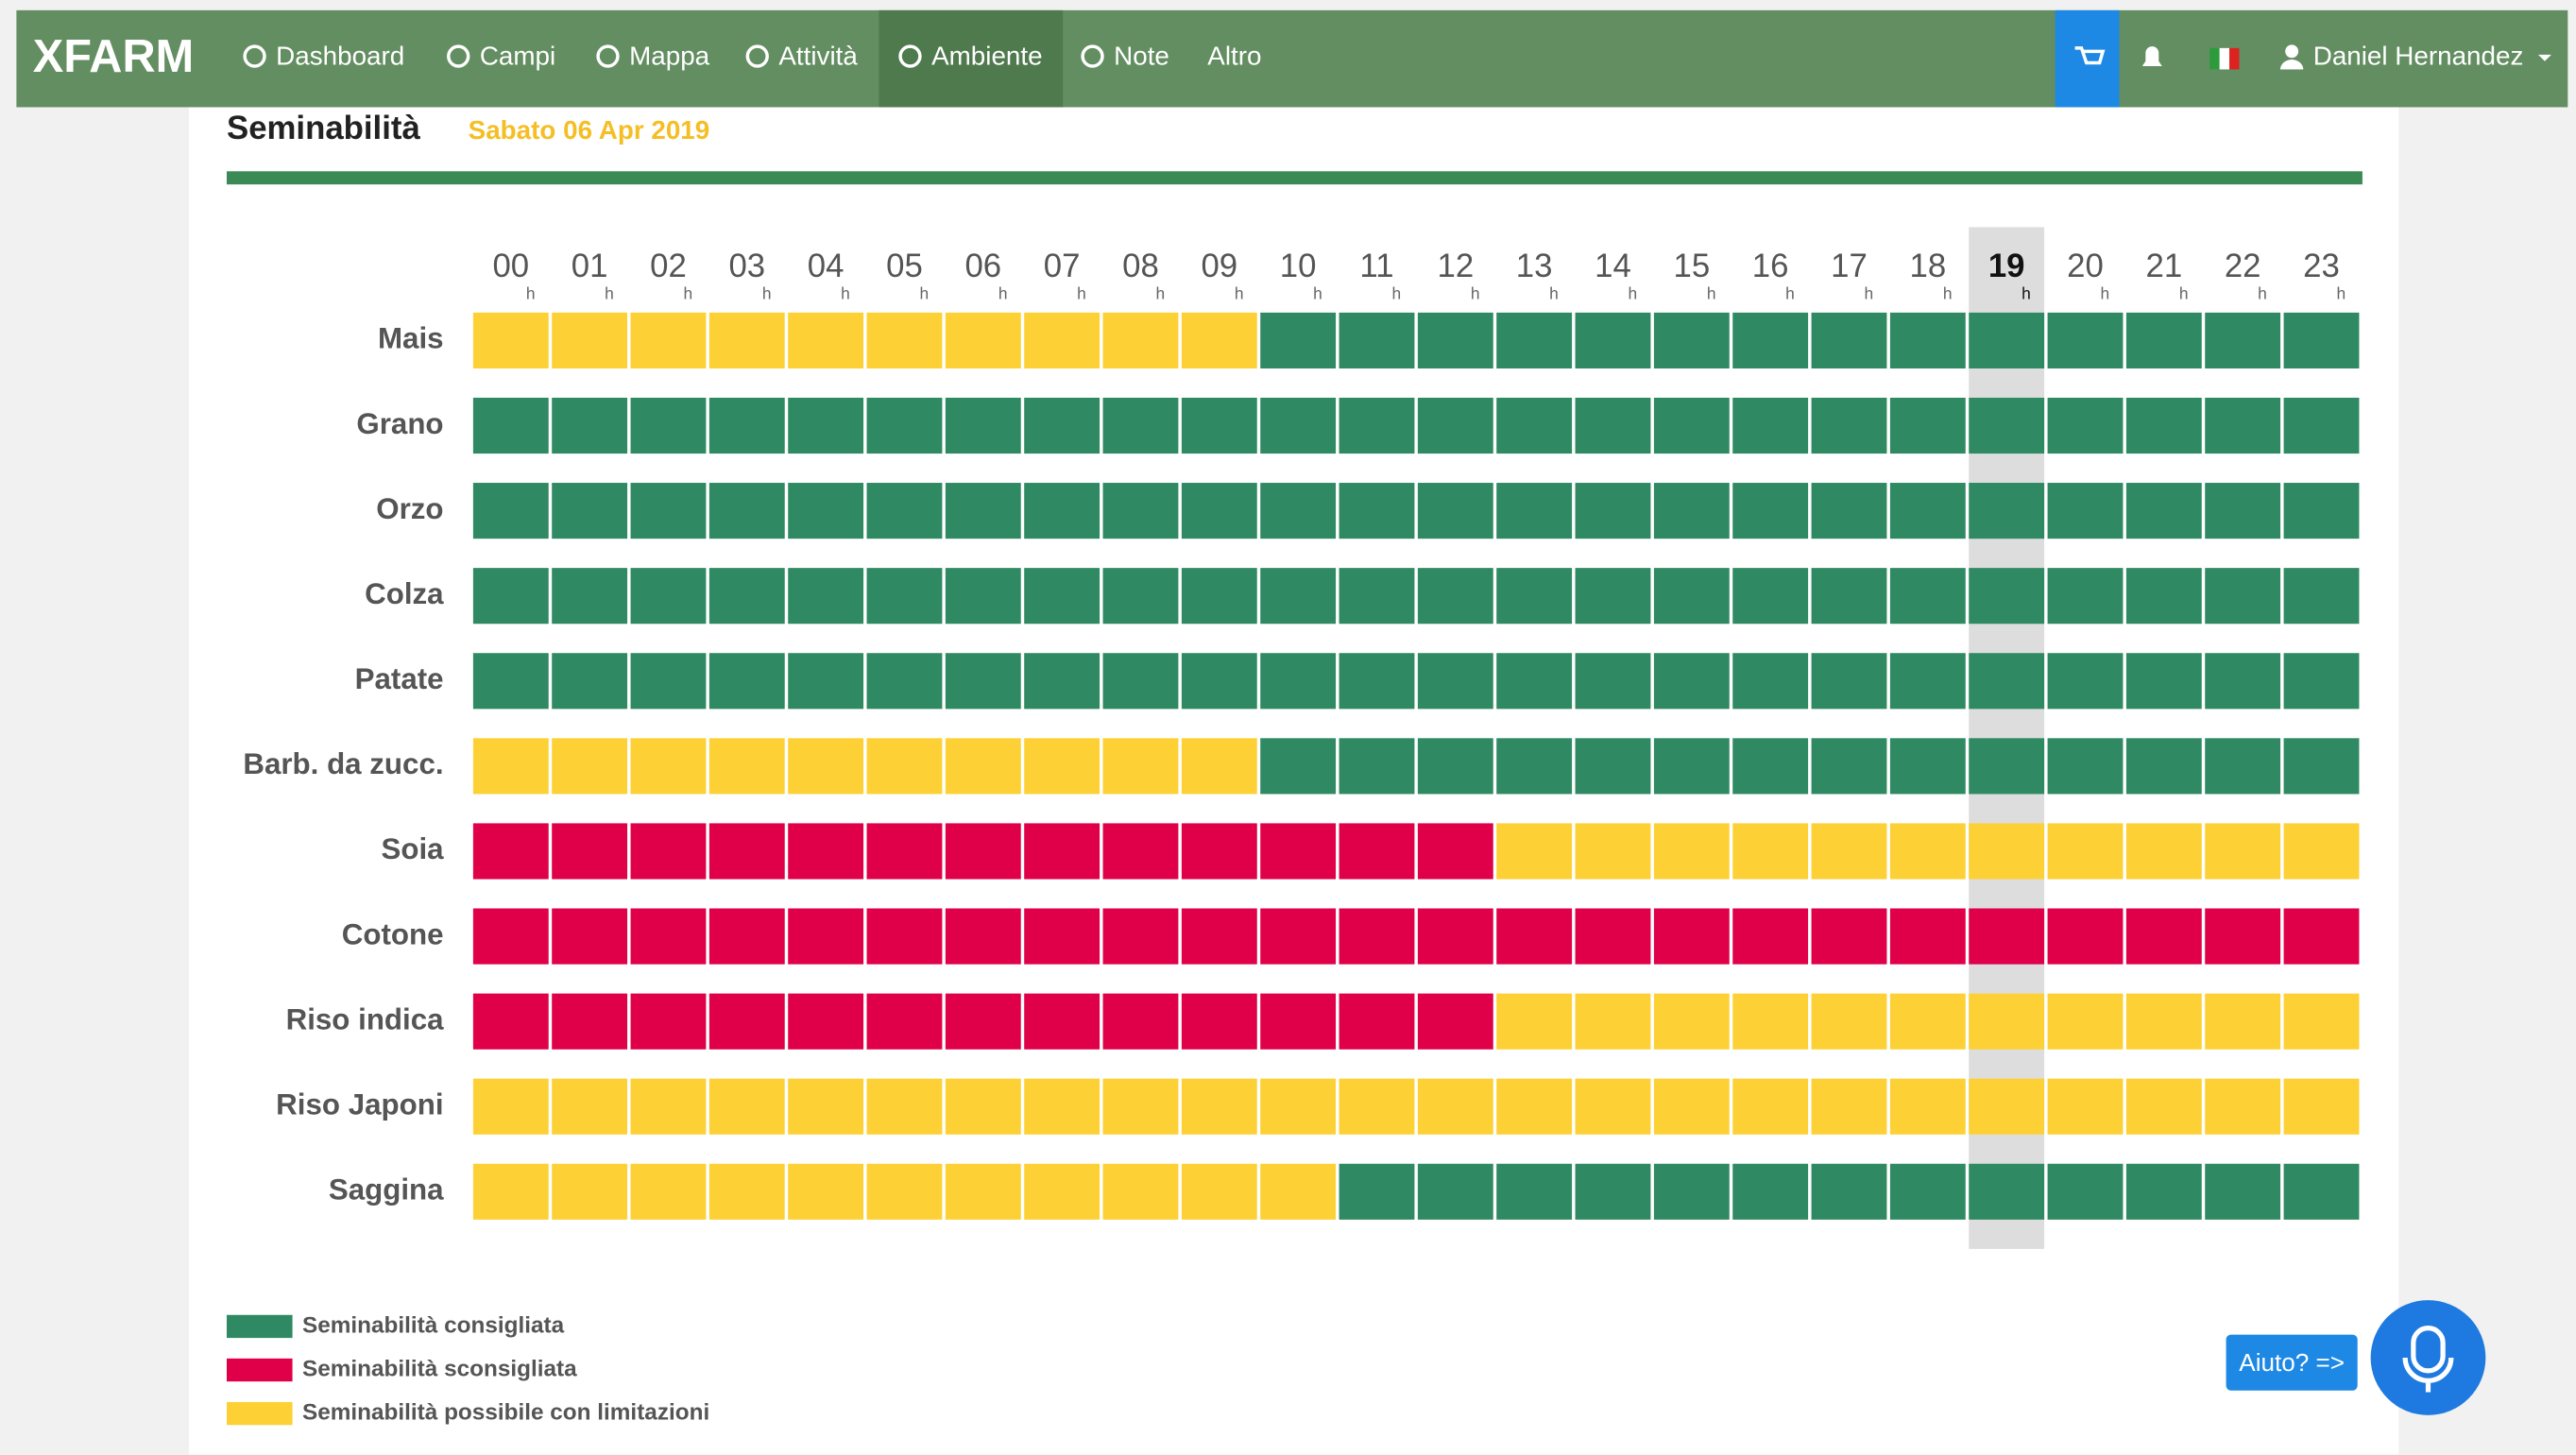  I want to click on nav-item: Mappa, so click(670, 56).